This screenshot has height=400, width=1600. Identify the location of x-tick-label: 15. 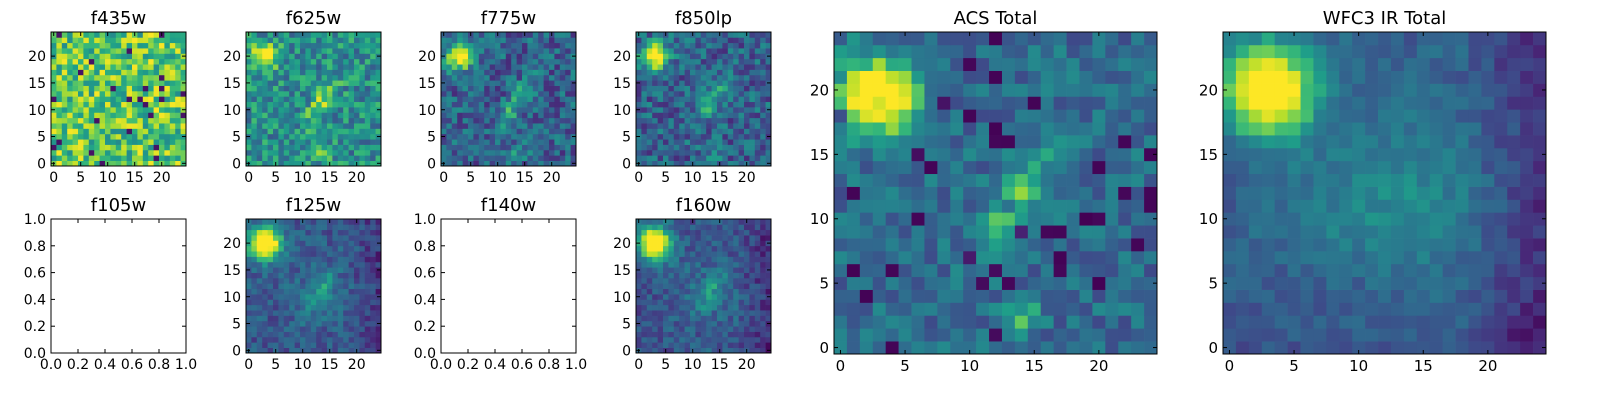
(720, 178).